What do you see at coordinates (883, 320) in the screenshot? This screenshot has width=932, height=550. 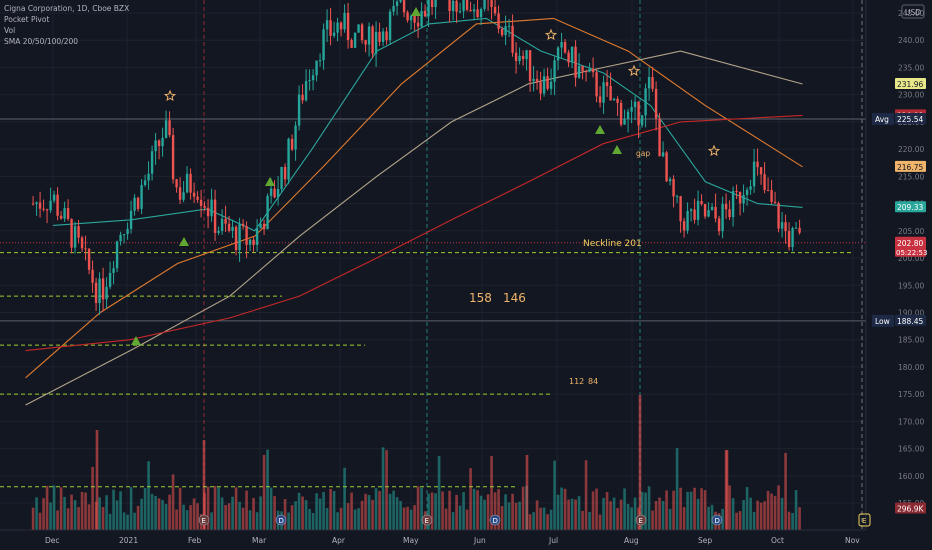 I see `badge-label-bg` at bounding box center [883, 320].